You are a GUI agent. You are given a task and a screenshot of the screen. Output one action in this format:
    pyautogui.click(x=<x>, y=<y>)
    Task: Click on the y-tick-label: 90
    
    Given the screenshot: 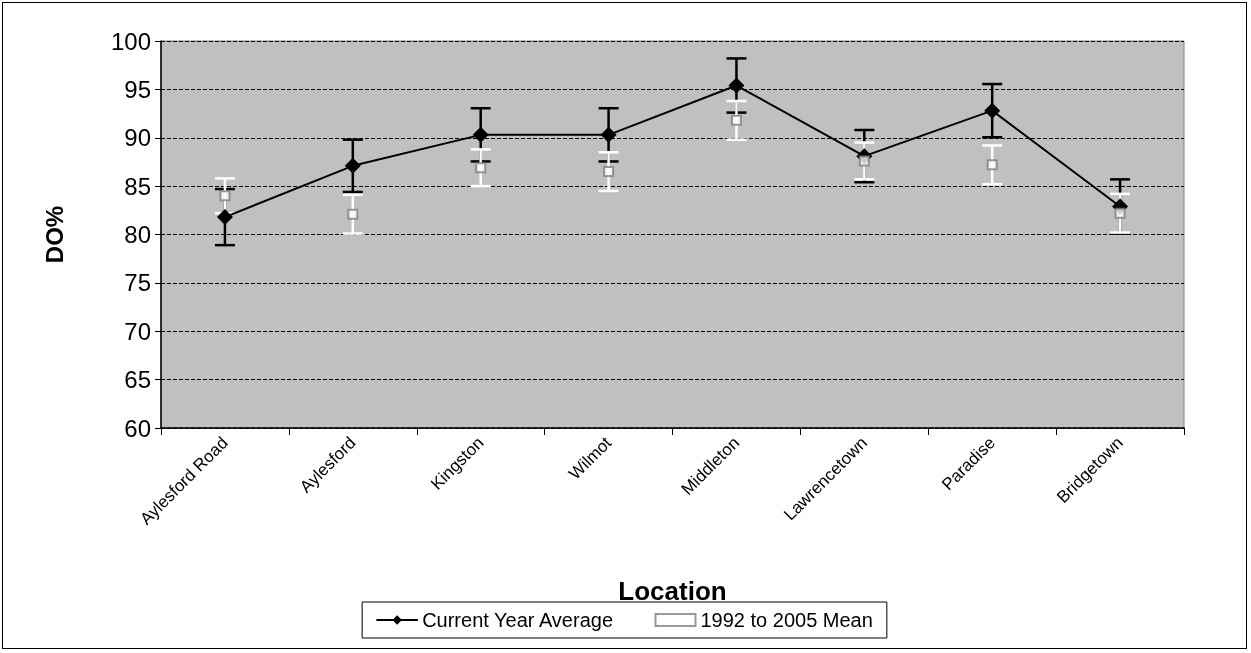 What is the action you would take?
    pyautogui.click(x=137, y=138)
    